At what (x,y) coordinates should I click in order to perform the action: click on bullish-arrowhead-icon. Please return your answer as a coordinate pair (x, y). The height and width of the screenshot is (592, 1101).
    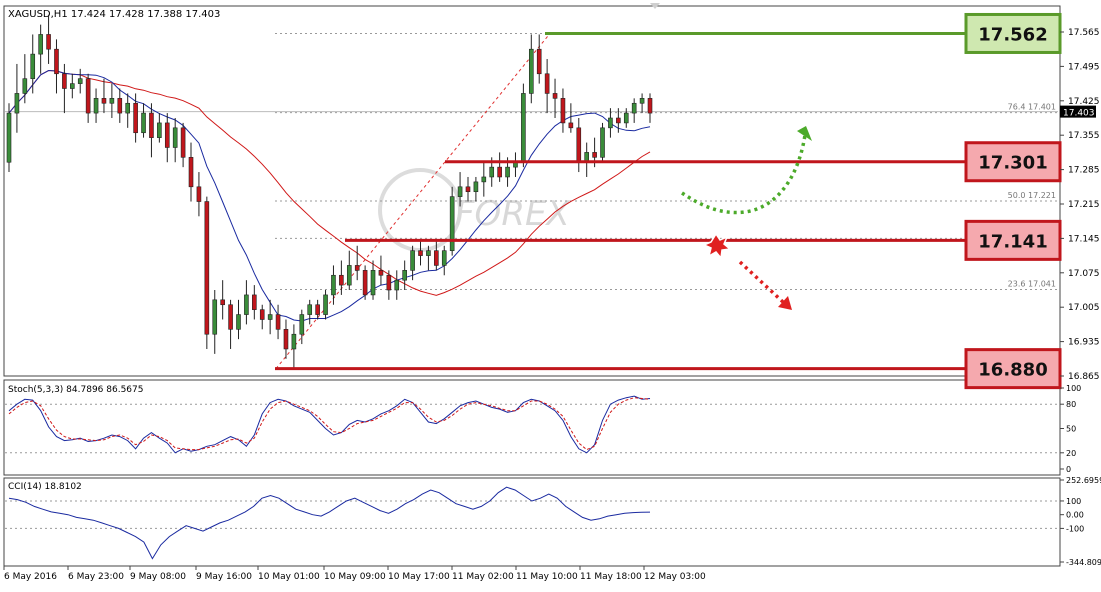
    Looking at the image, I should click on (804, 133).